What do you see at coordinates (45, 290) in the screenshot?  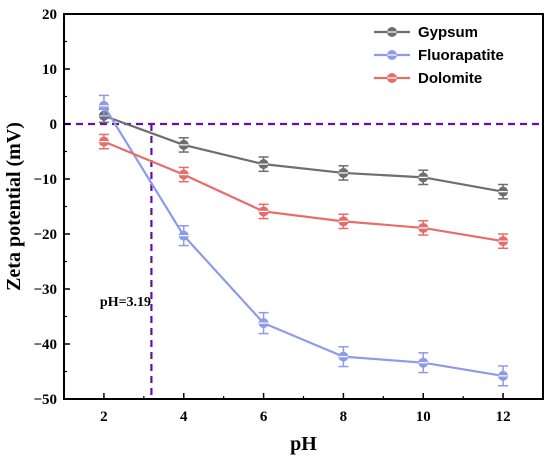 I see `y-tick-label: −30` at bounding box center [45, 290].